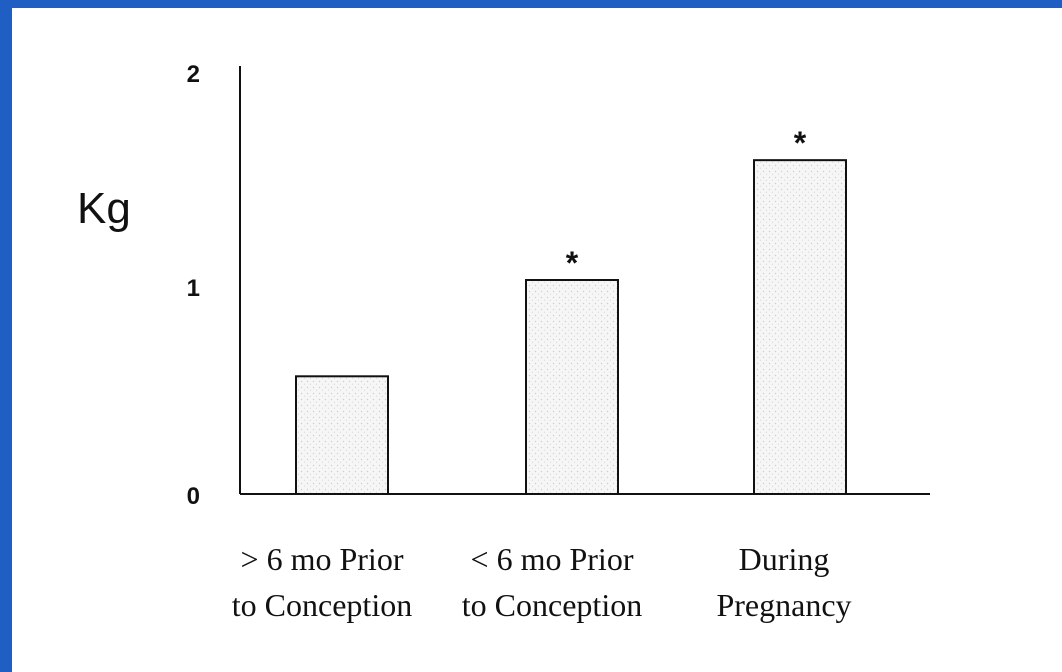  I want to click on y-tick-2: 2, so click(193, 74).